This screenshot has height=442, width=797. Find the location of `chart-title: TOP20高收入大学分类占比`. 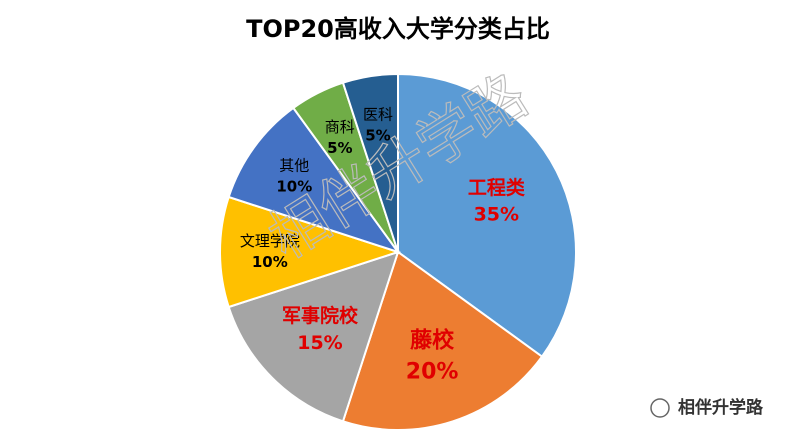

chart-title: TOP20高收入大学分类占比 is located at coordinates (398, 29).